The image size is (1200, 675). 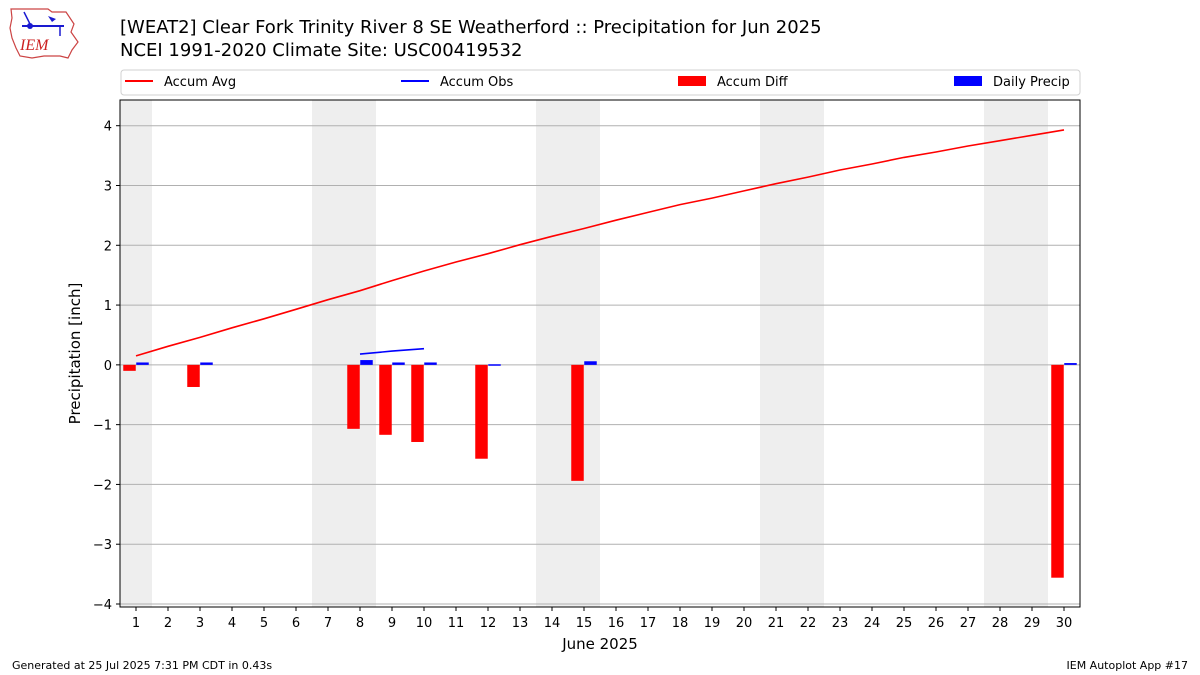 What do you see at coordinates (1064, 623) in the screenshot?
I see `x-tick-label: 30` at bounding box center [1064, 623].